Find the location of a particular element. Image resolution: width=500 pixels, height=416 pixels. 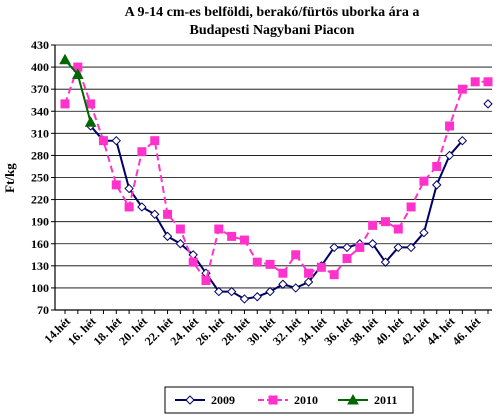

x-tick-label: 16. hét is located at coordinates (82, 331).